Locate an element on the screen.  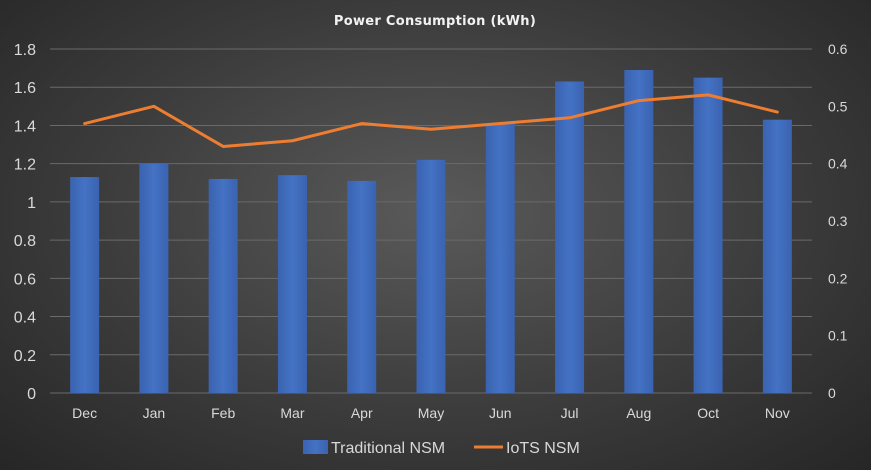
bar-mar is located at coordinates (292, 284).